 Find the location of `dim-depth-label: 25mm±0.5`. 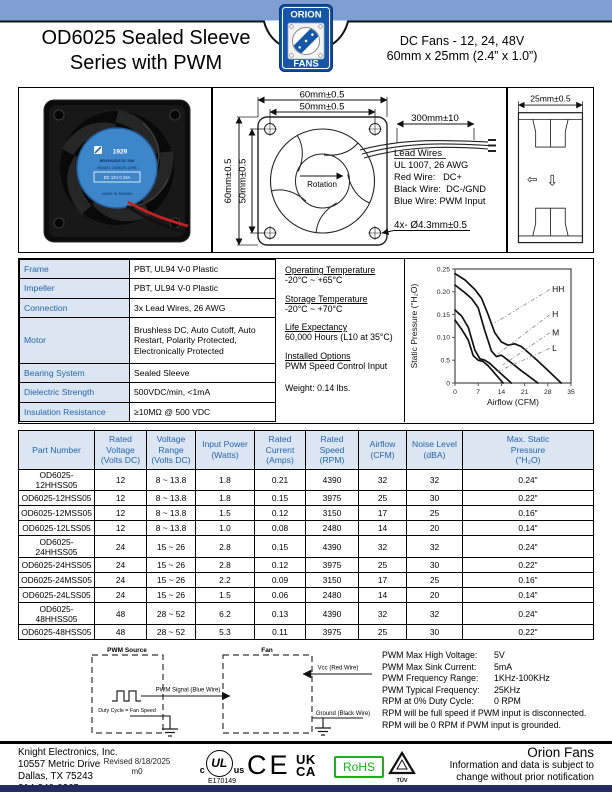

dim-depth-label: 25mm±0.5 is located at coordinates (550, 99).